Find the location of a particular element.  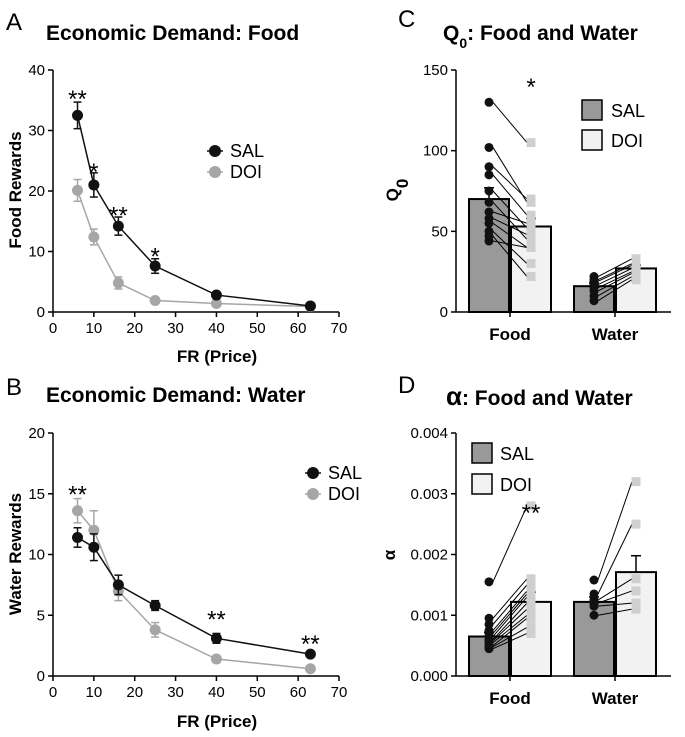

x-tick-label: 60 is located at coordinates (298, 692).